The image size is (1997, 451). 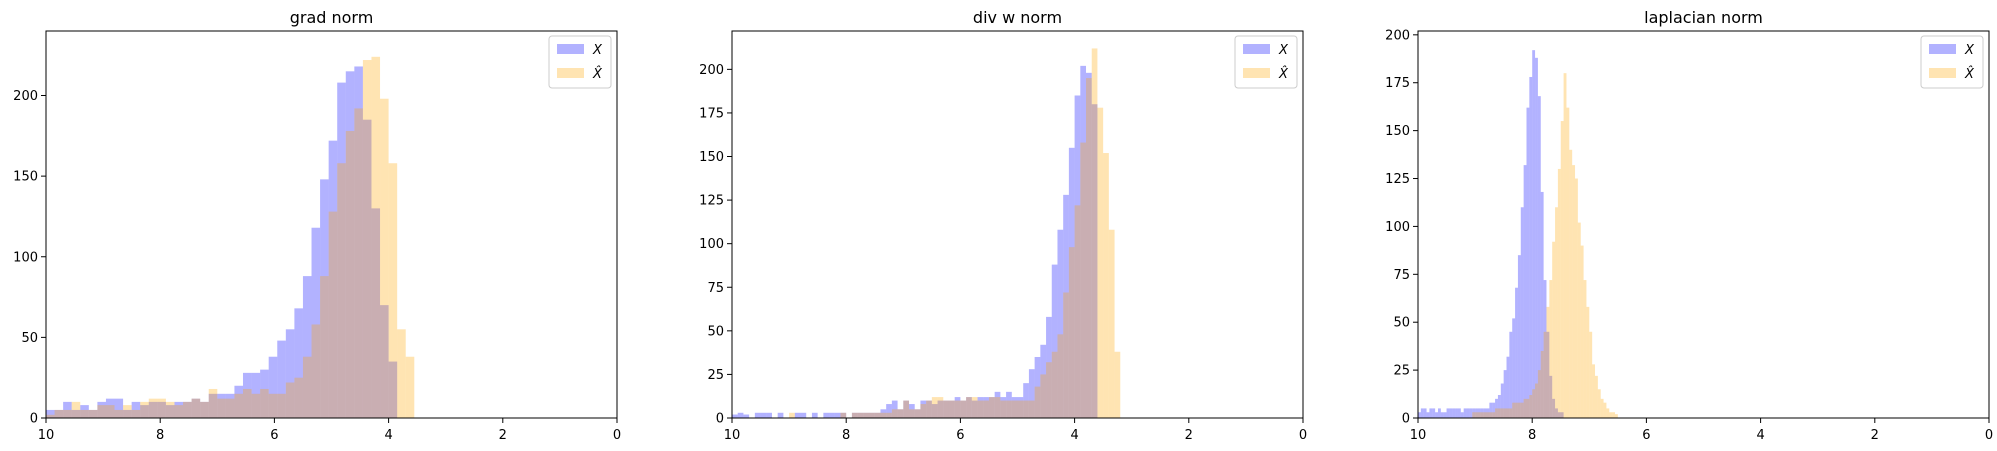 What do you see at coordinates (25, 96) in the screenshot?
I see `y-tick-label: 200` at bounding box center [25, 96].